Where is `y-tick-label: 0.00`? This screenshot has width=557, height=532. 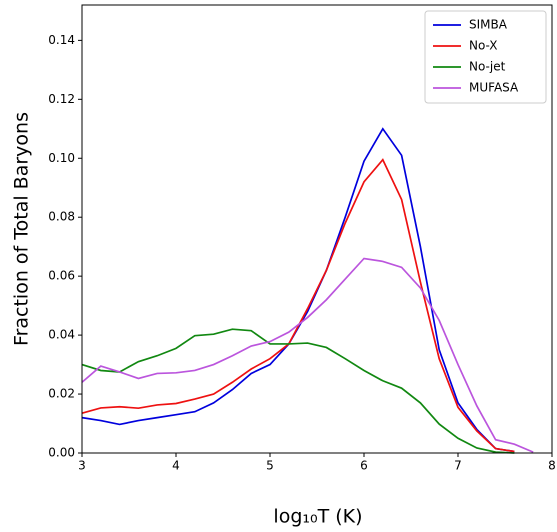 y-tick-label: 0.00 is located at coordinates (61, 453).